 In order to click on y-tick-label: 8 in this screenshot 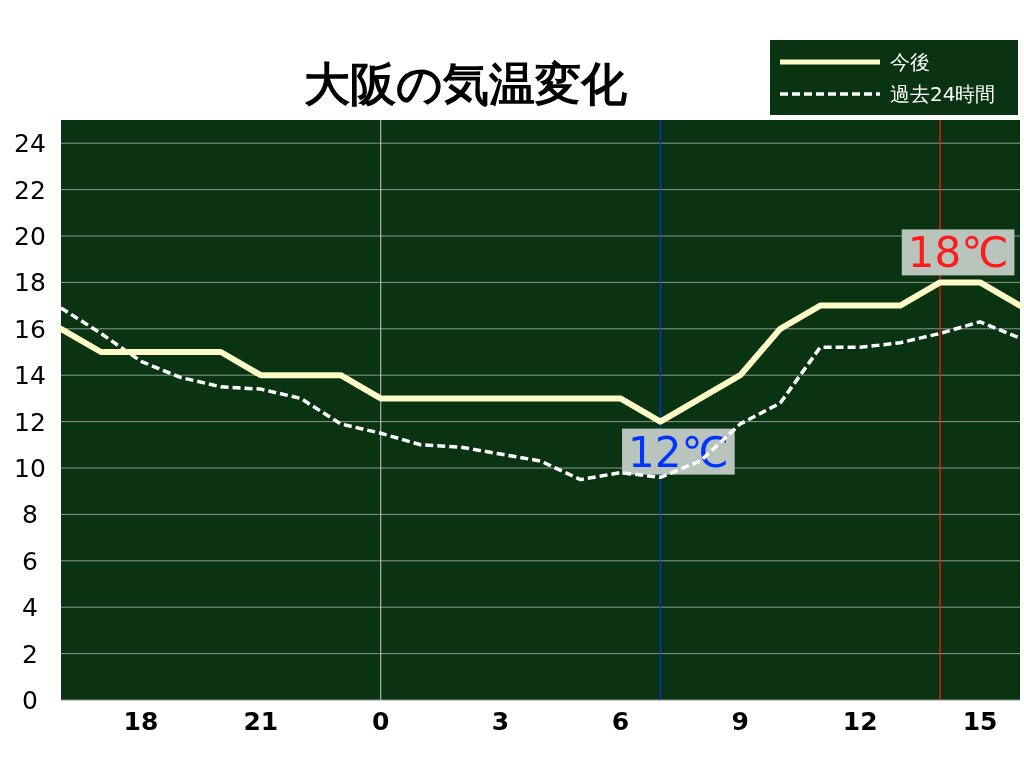, I will do `click(30, 515)`.